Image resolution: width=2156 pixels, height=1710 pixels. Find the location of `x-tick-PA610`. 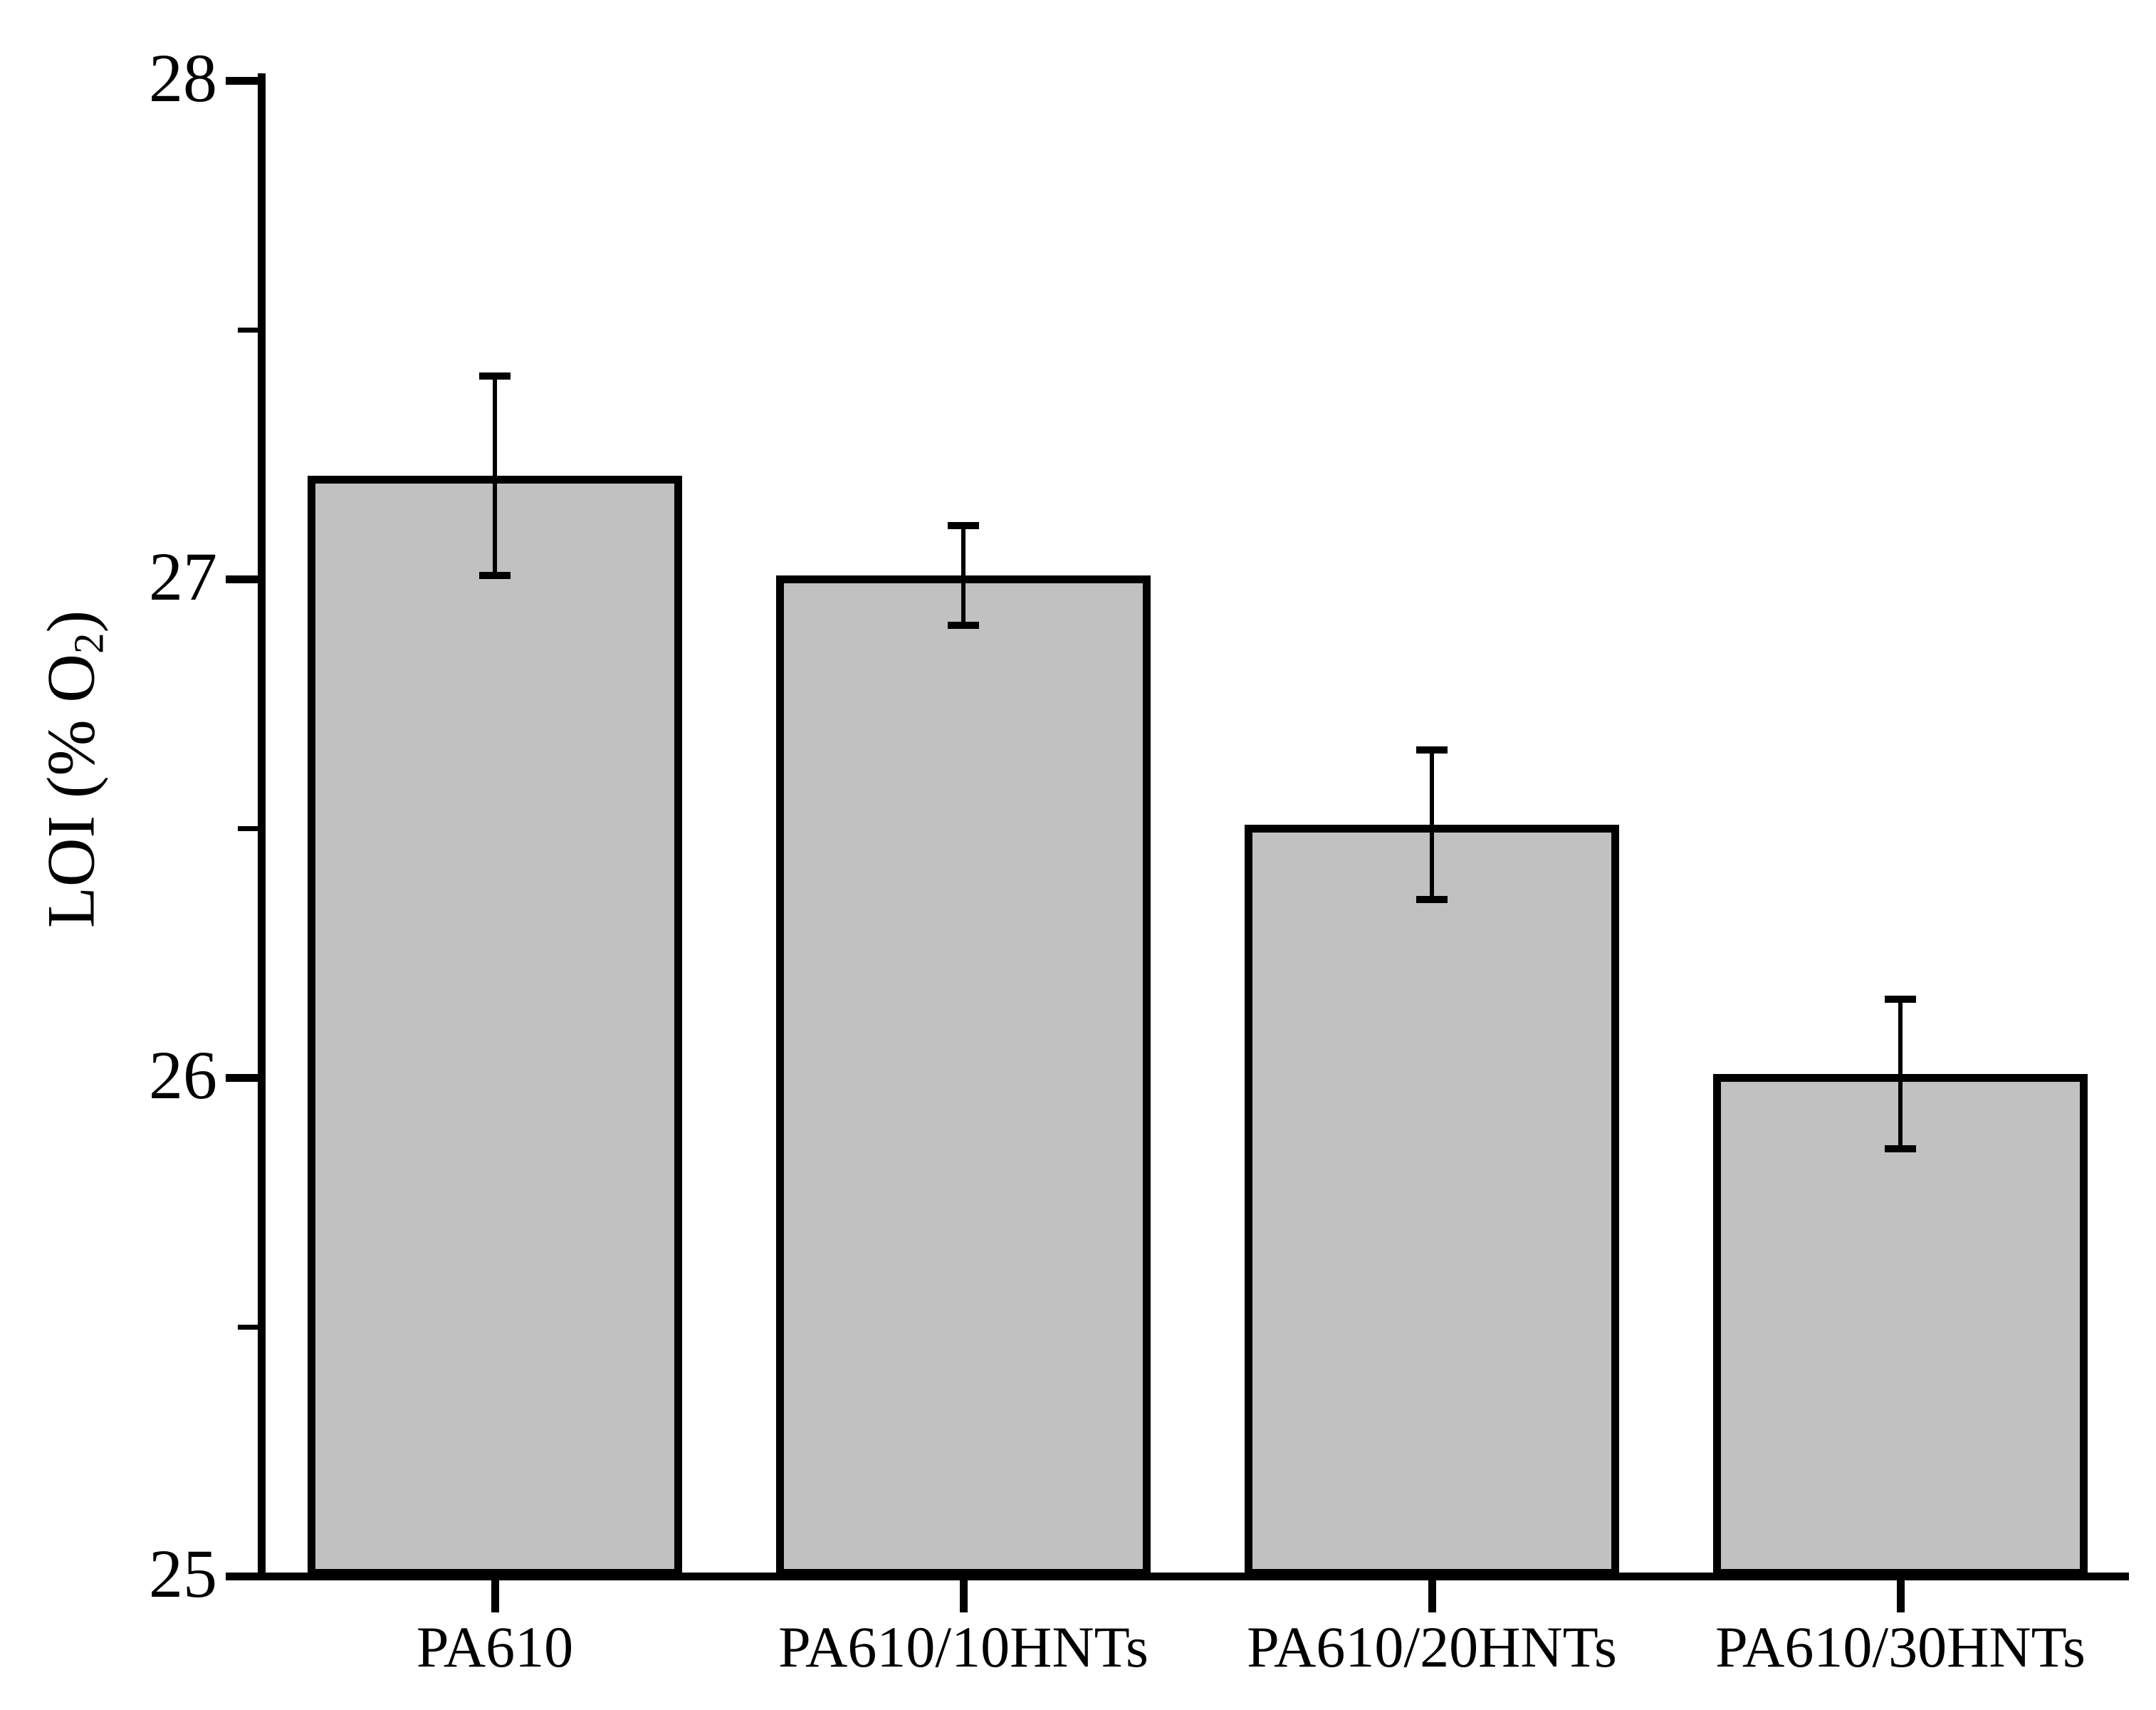

x-tick-PA610 is located at coordinates (495, 1596).